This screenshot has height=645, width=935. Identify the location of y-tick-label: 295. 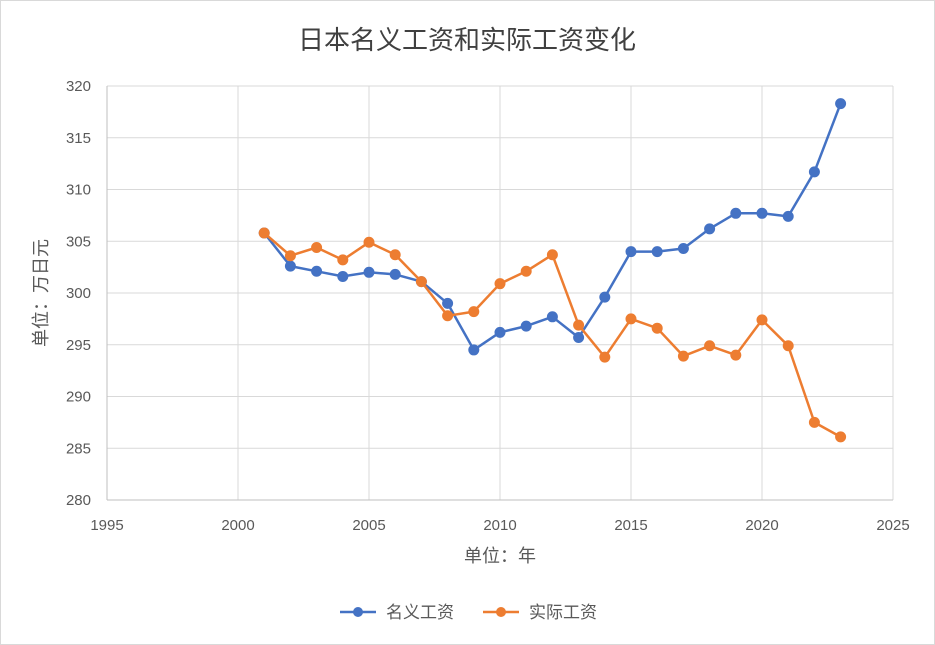
(78, 345).